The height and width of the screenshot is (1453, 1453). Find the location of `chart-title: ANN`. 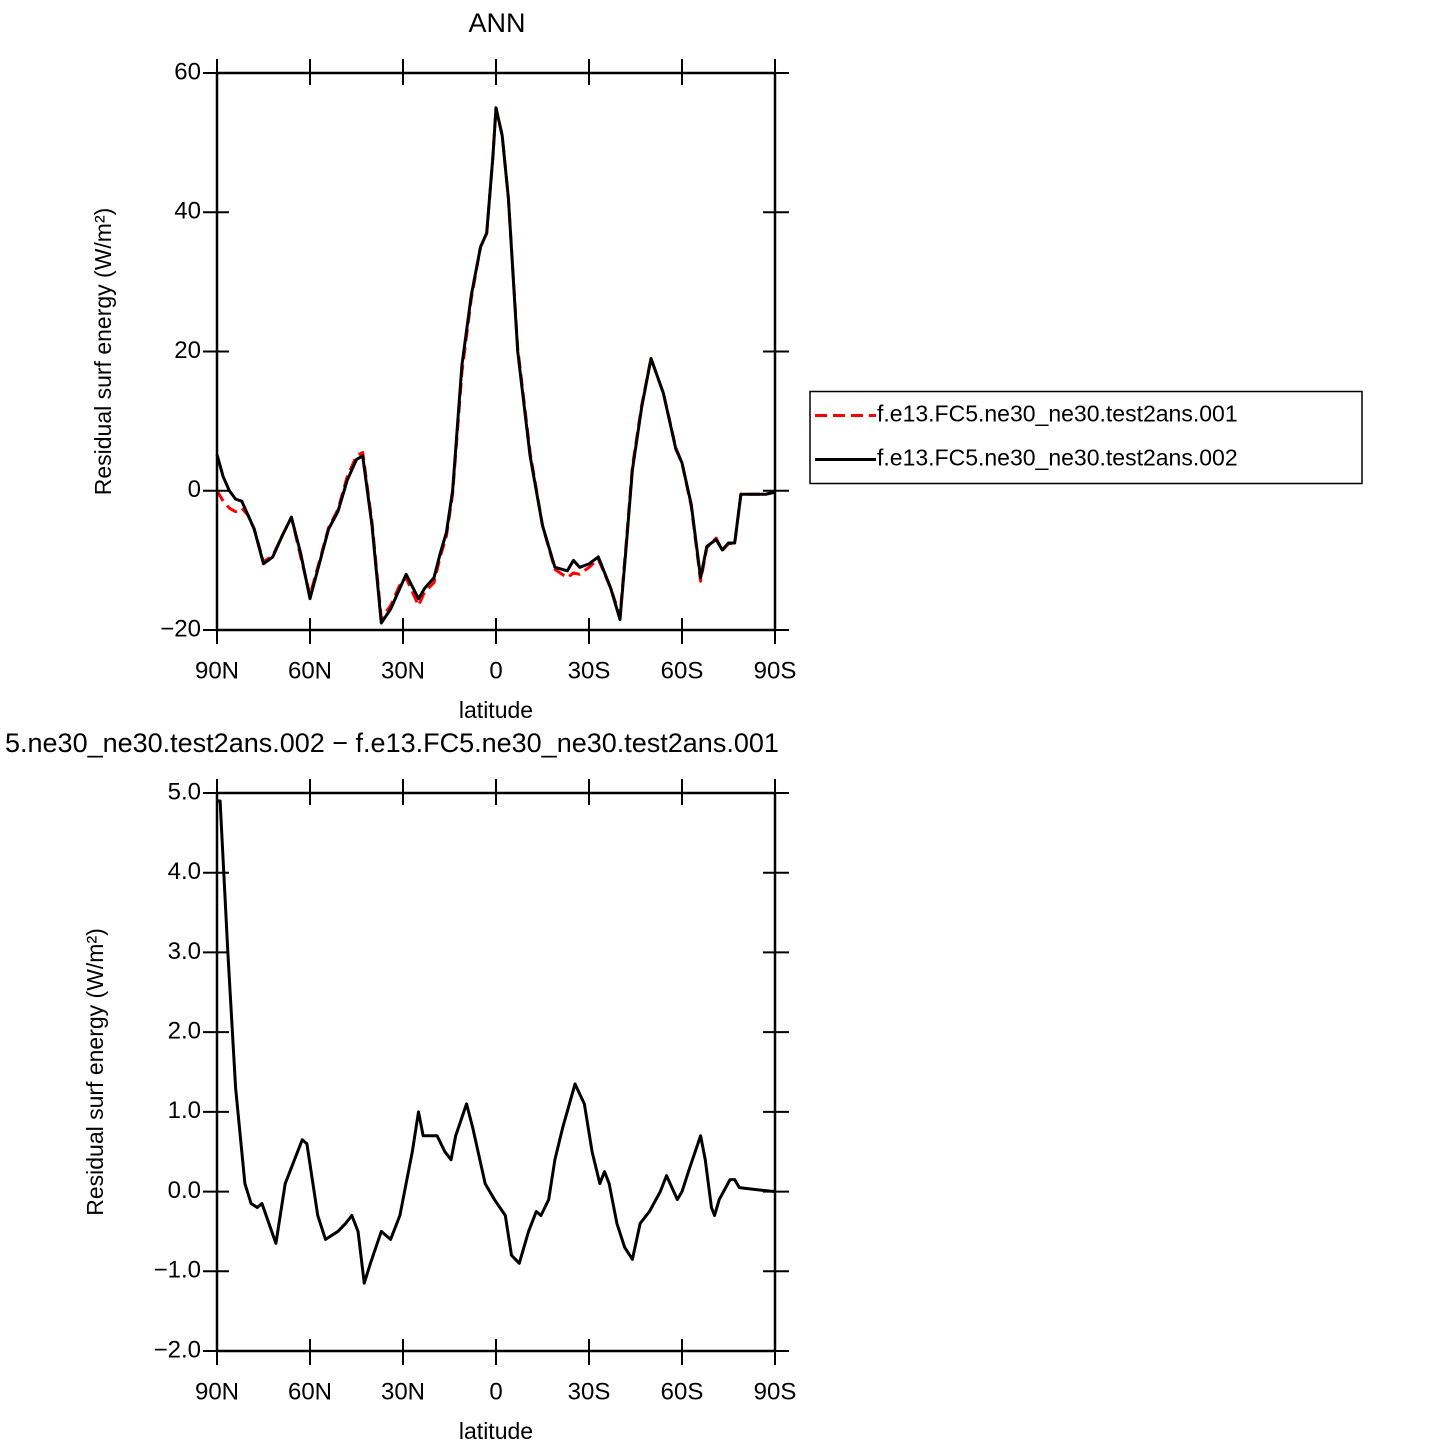

chart-title: ANN is located at coordinates (496, 23).